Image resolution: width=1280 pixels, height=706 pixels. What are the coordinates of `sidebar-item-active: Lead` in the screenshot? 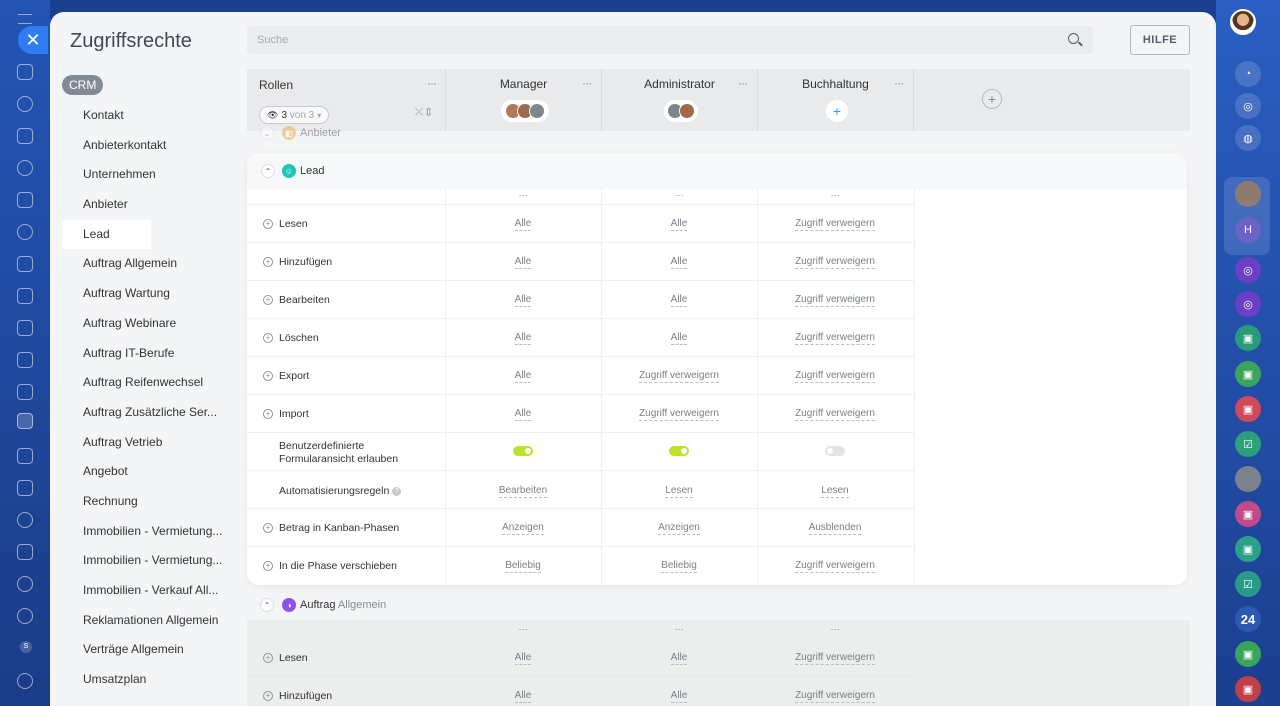 It's located at (106, 234).